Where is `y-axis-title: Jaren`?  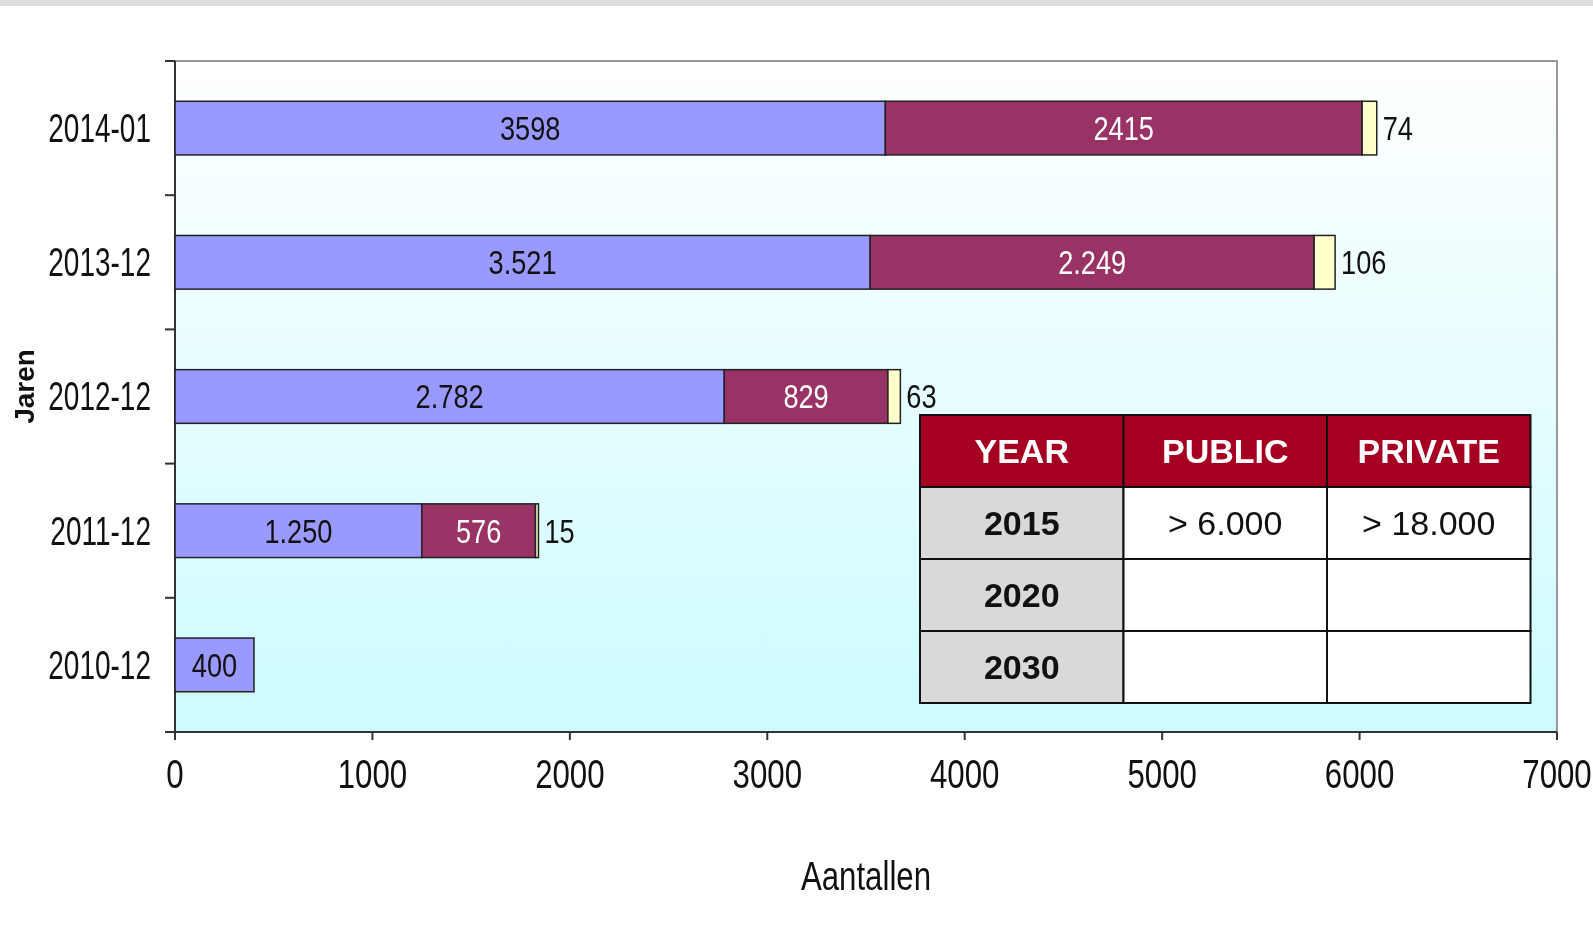 y-axis-title: Jaren is located at coordinates (24, 386).